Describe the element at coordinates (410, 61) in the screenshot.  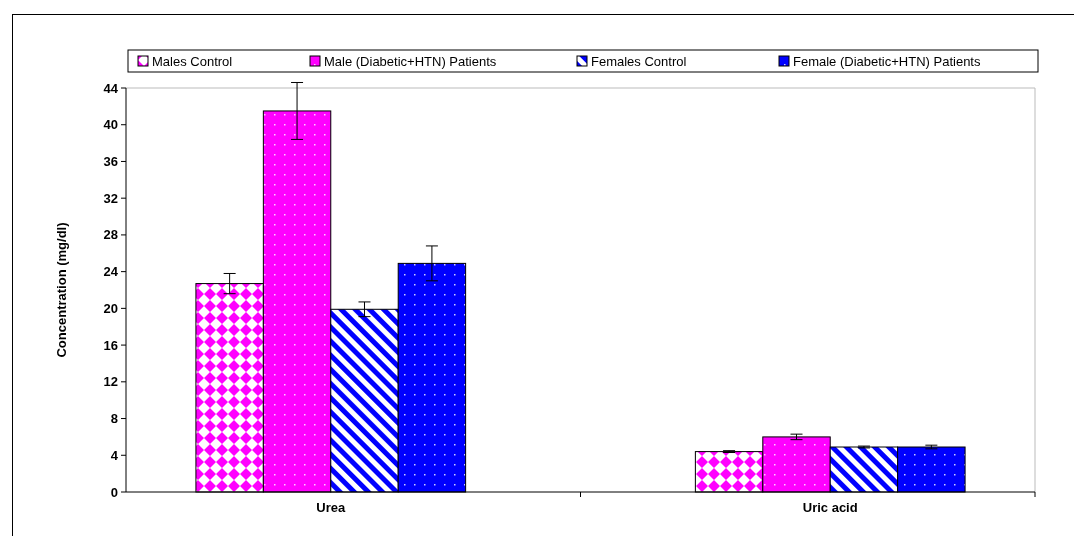
I see `legend-label: Male (Diabetic+HTN) Patients` at that location.